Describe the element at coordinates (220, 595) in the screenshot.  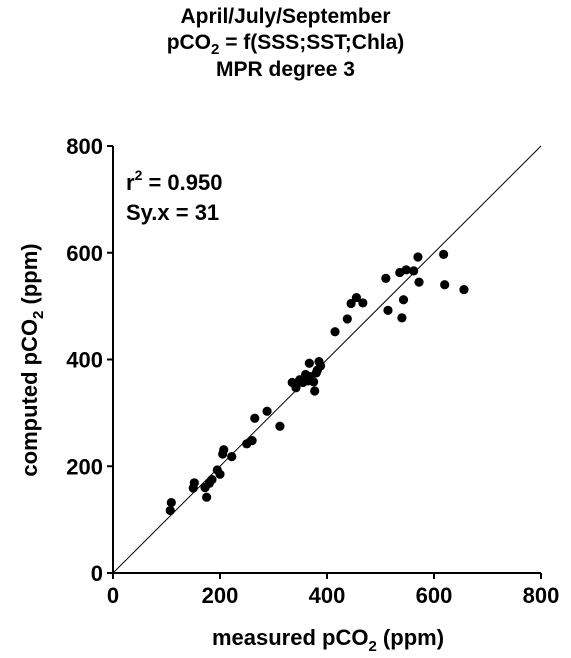
I see `x-tick-label: 200` at that location.